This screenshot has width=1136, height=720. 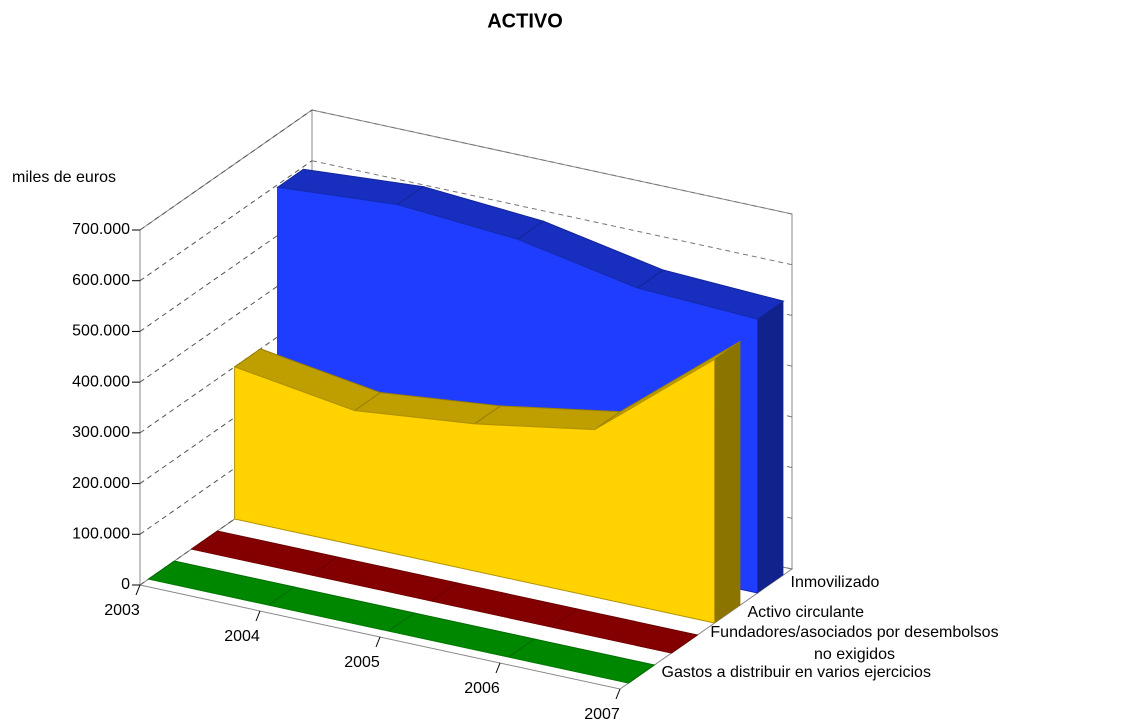 I want to click on y-axis-label: miles de euros, so click(x=64, y=177).